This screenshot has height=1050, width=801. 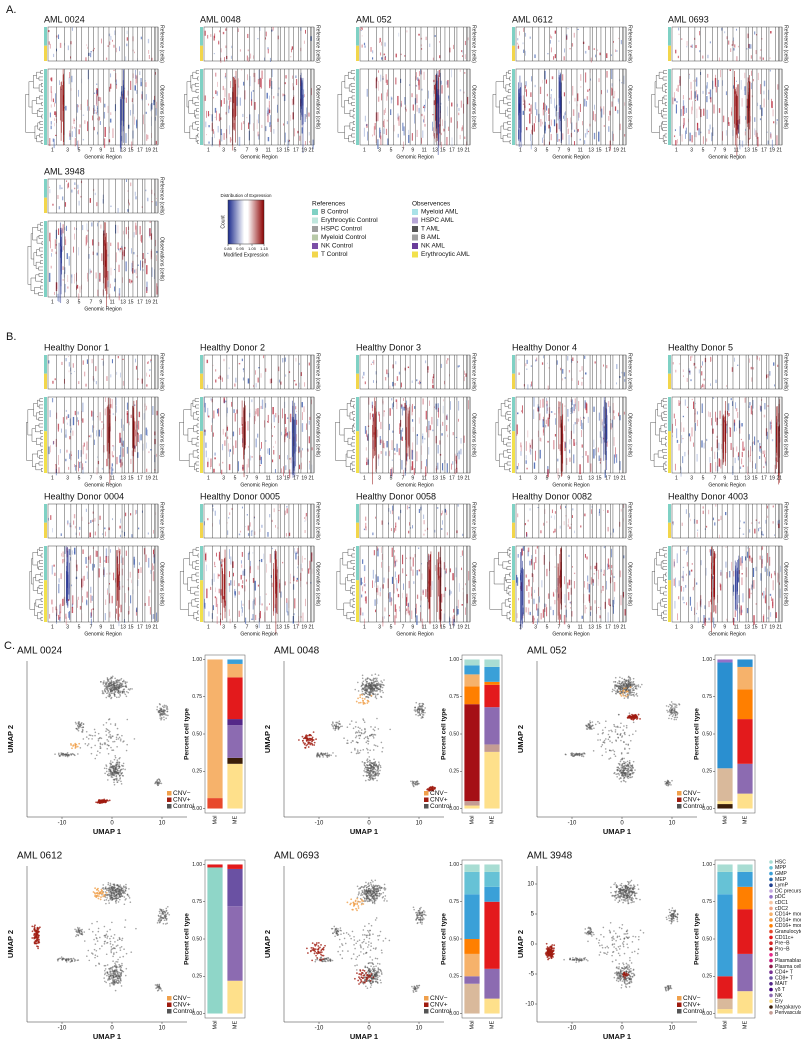 I want to click on reference-label: Reference (cells), so click(x=162, y=372).